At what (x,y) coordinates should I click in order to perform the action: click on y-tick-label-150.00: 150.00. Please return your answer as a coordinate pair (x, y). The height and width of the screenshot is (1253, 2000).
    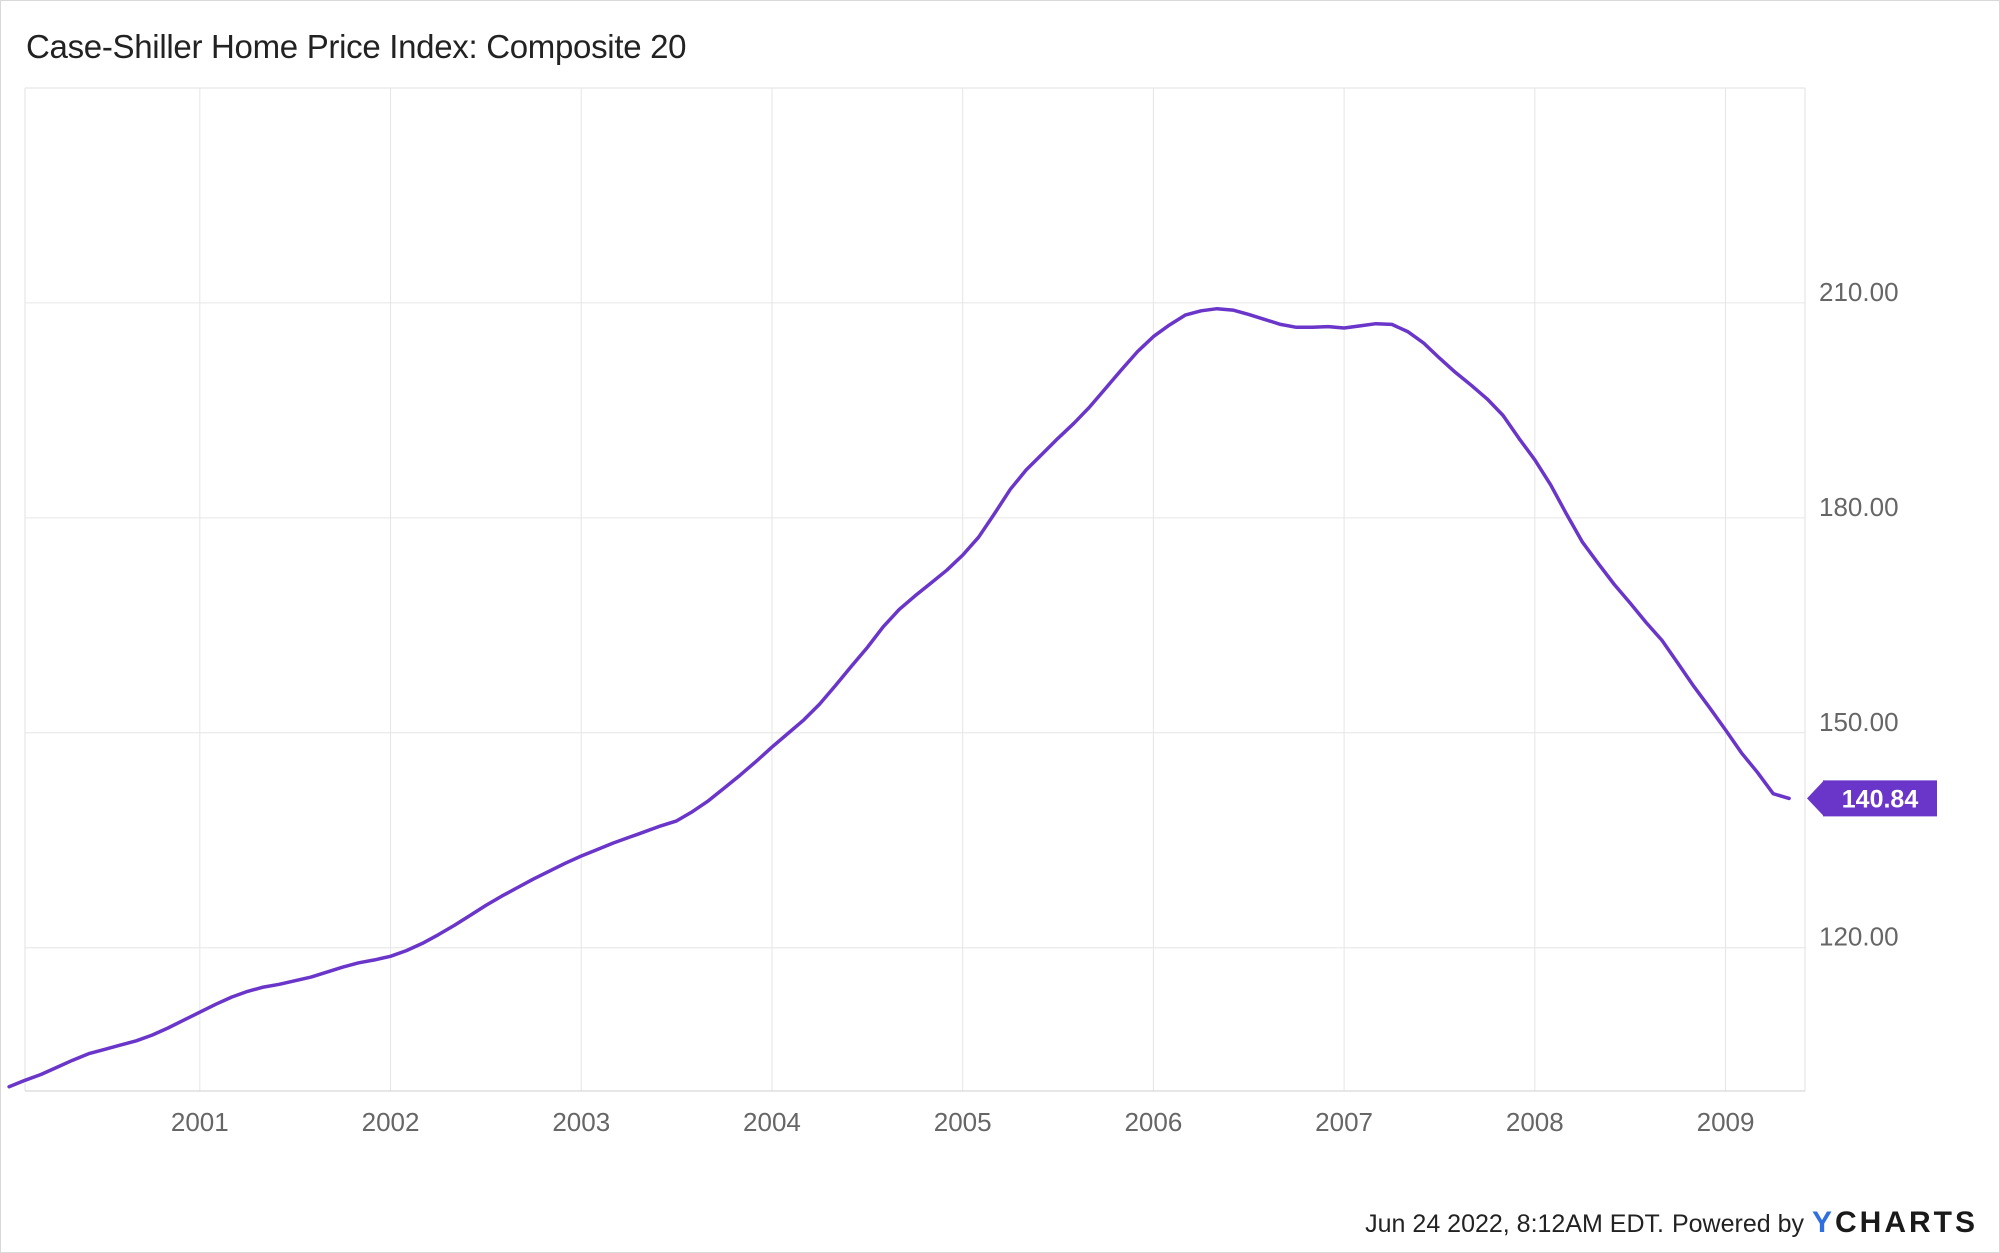
    Looking at the image, I should click on (1859, 722).